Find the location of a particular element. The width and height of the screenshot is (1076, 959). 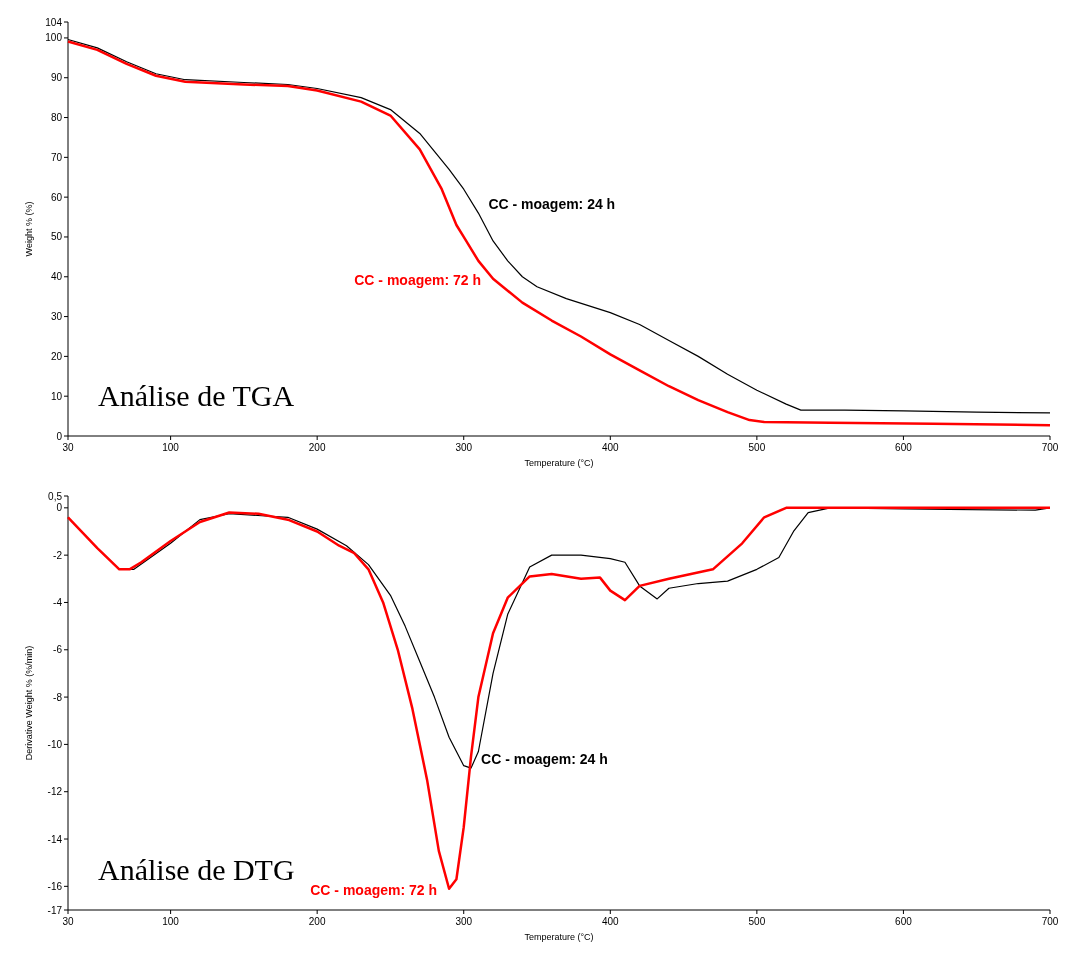

text: Análise de TGA is located at coordinates (196, 395).